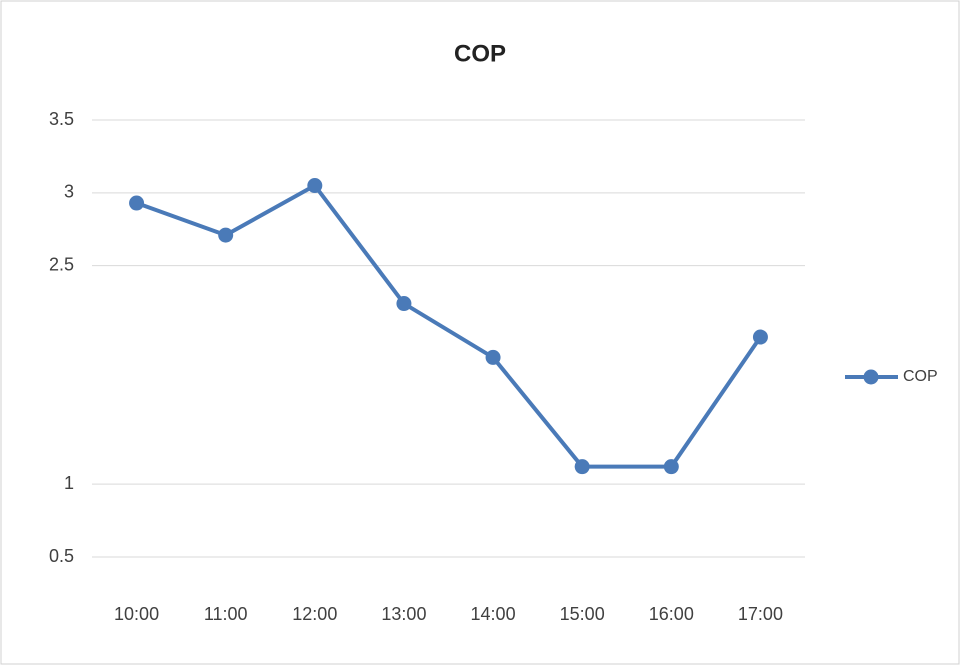  What do you see at coordinates (61, 264) in the screenshot?
I see `y-tick-label: 2.5` at bounding box center [61, 264].